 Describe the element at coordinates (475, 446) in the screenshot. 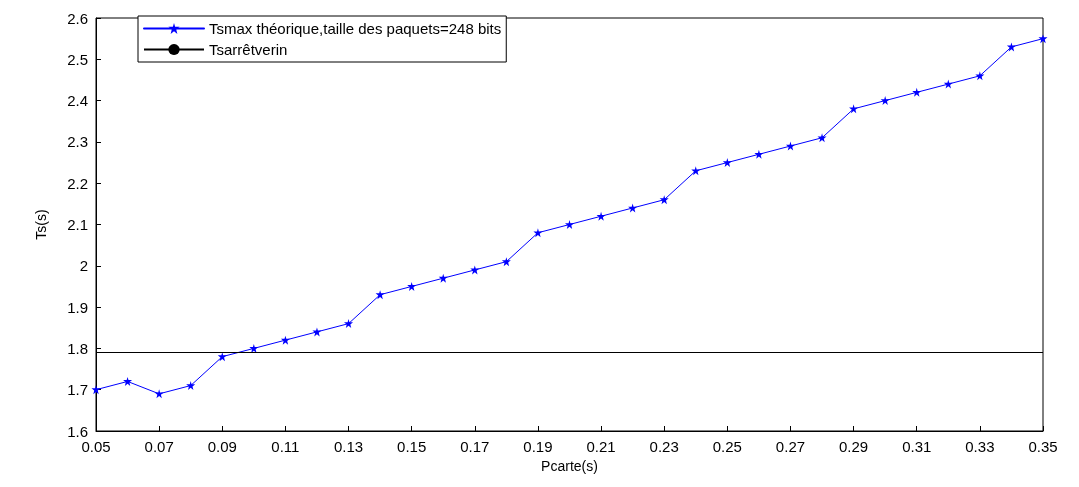

I see `x-tick-label: 0.17` at that location.